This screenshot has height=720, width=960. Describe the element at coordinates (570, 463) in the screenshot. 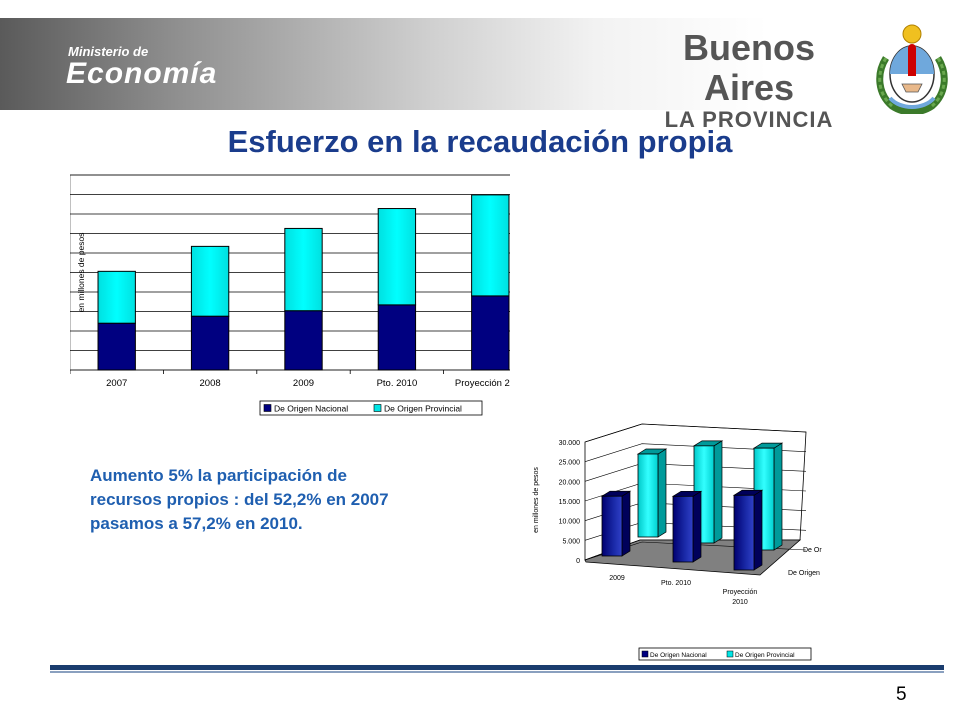

I see `y-tick-label: 25.000` at that location.